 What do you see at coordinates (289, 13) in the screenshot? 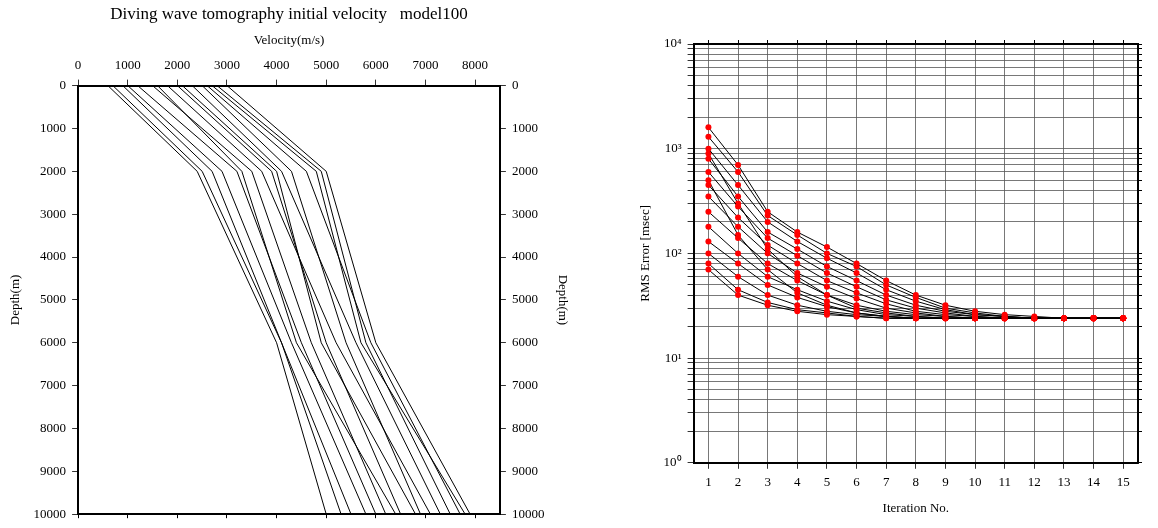
I see `chart-title: Diving wave tomography initial velocity model100` at bounding box center [289, 13].